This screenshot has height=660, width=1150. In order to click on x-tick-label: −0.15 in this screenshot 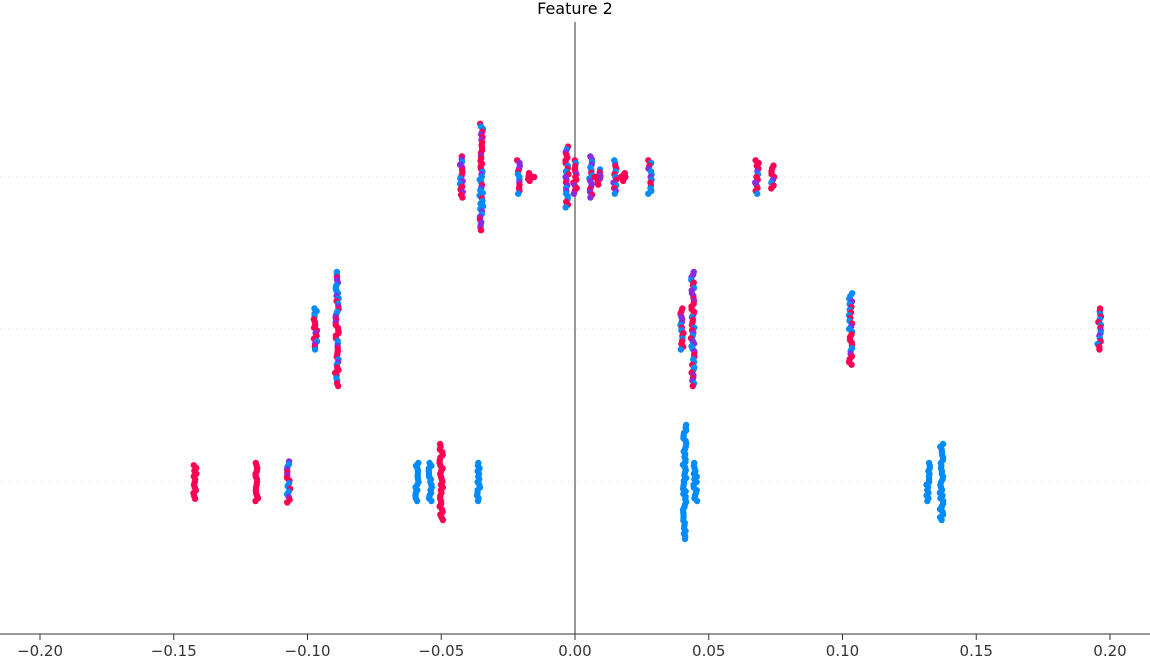, I will do `click(174, 651)`.